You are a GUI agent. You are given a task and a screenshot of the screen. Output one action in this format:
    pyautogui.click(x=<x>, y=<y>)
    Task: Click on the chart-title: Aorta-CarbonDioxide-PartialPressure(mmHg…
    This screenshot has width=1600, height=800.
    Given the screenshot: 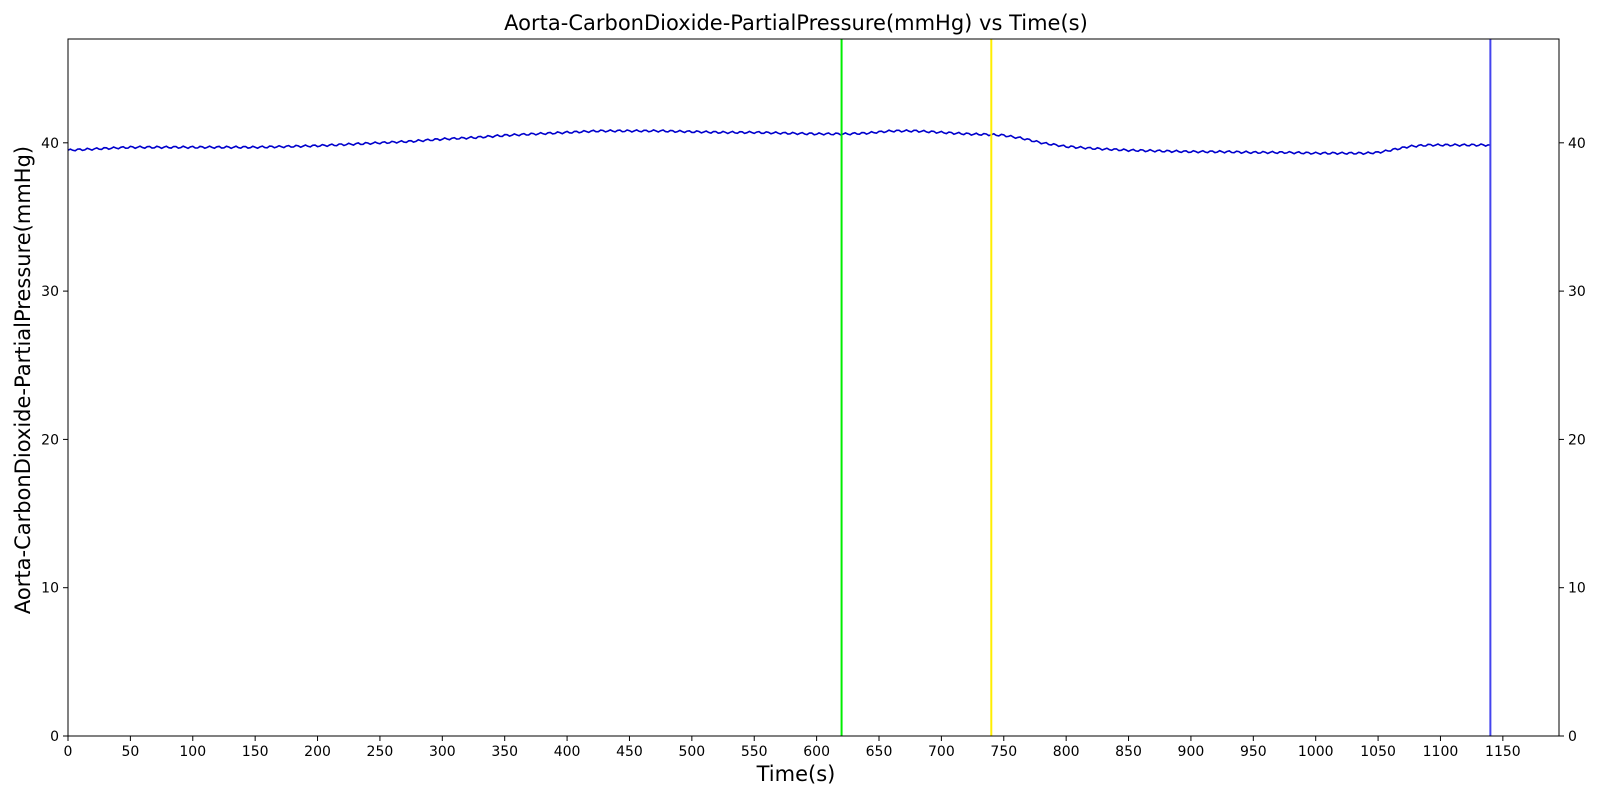 What is the action you would take?
    pyautogui.click(x=796, y=23)
    